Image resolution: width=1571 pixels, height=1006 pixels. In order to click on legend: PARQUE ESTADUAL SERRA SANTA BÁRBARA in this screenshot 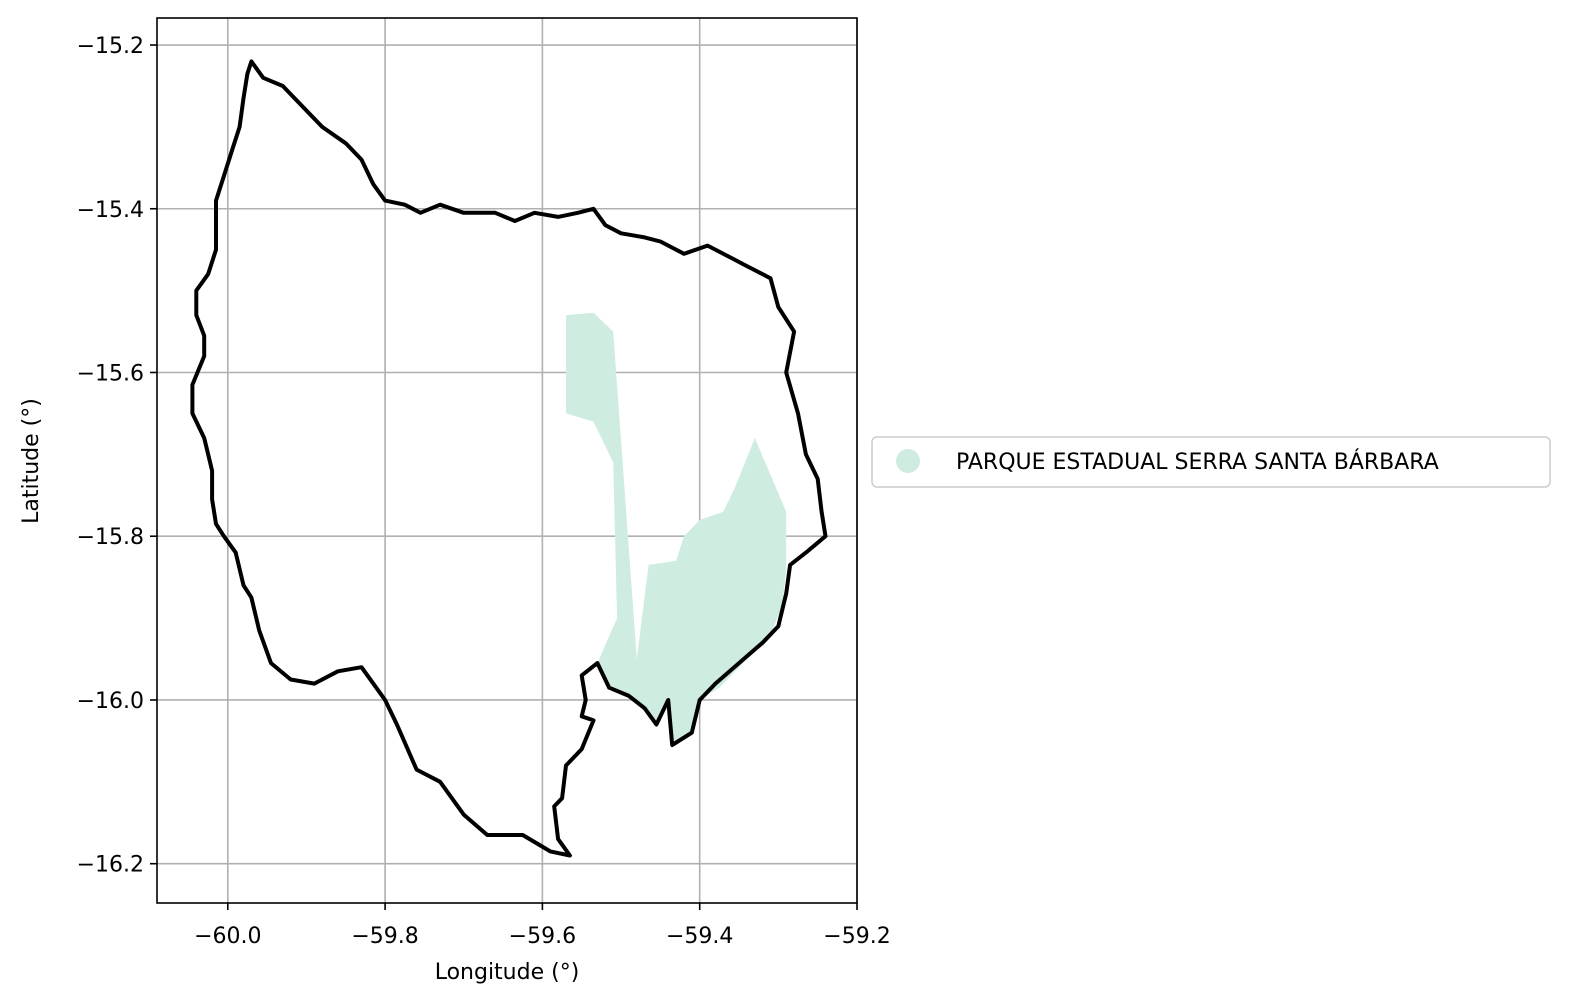, I will do `click(1211, 462)`.